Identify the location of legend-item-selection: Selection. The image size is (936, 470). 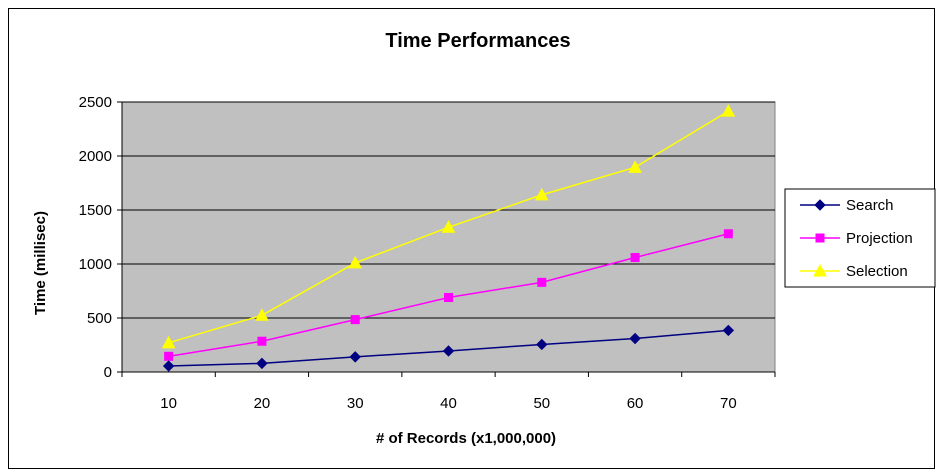
(854, 271).